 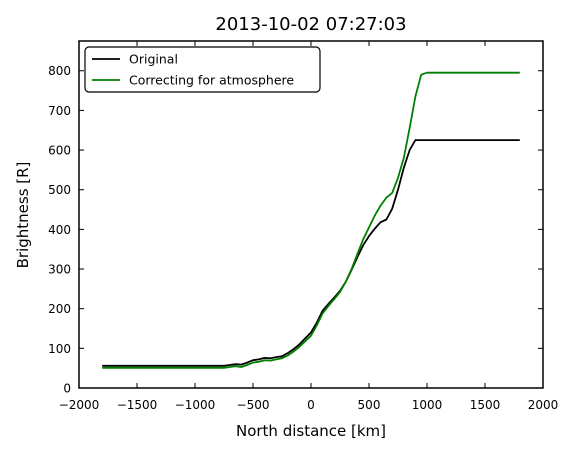 What do you see at coordinates (369, 405) in the screenshot?
I see `x-tick-label: 500` at bounding box center [369, 405].